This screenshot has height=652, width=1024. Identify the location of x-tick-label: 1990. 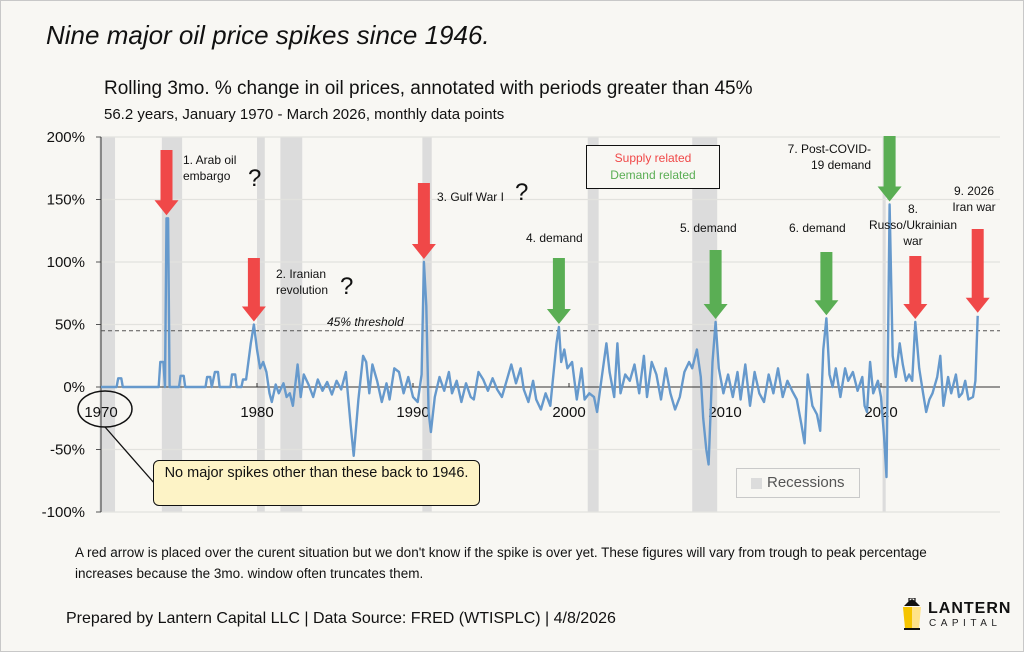
(412, 412).